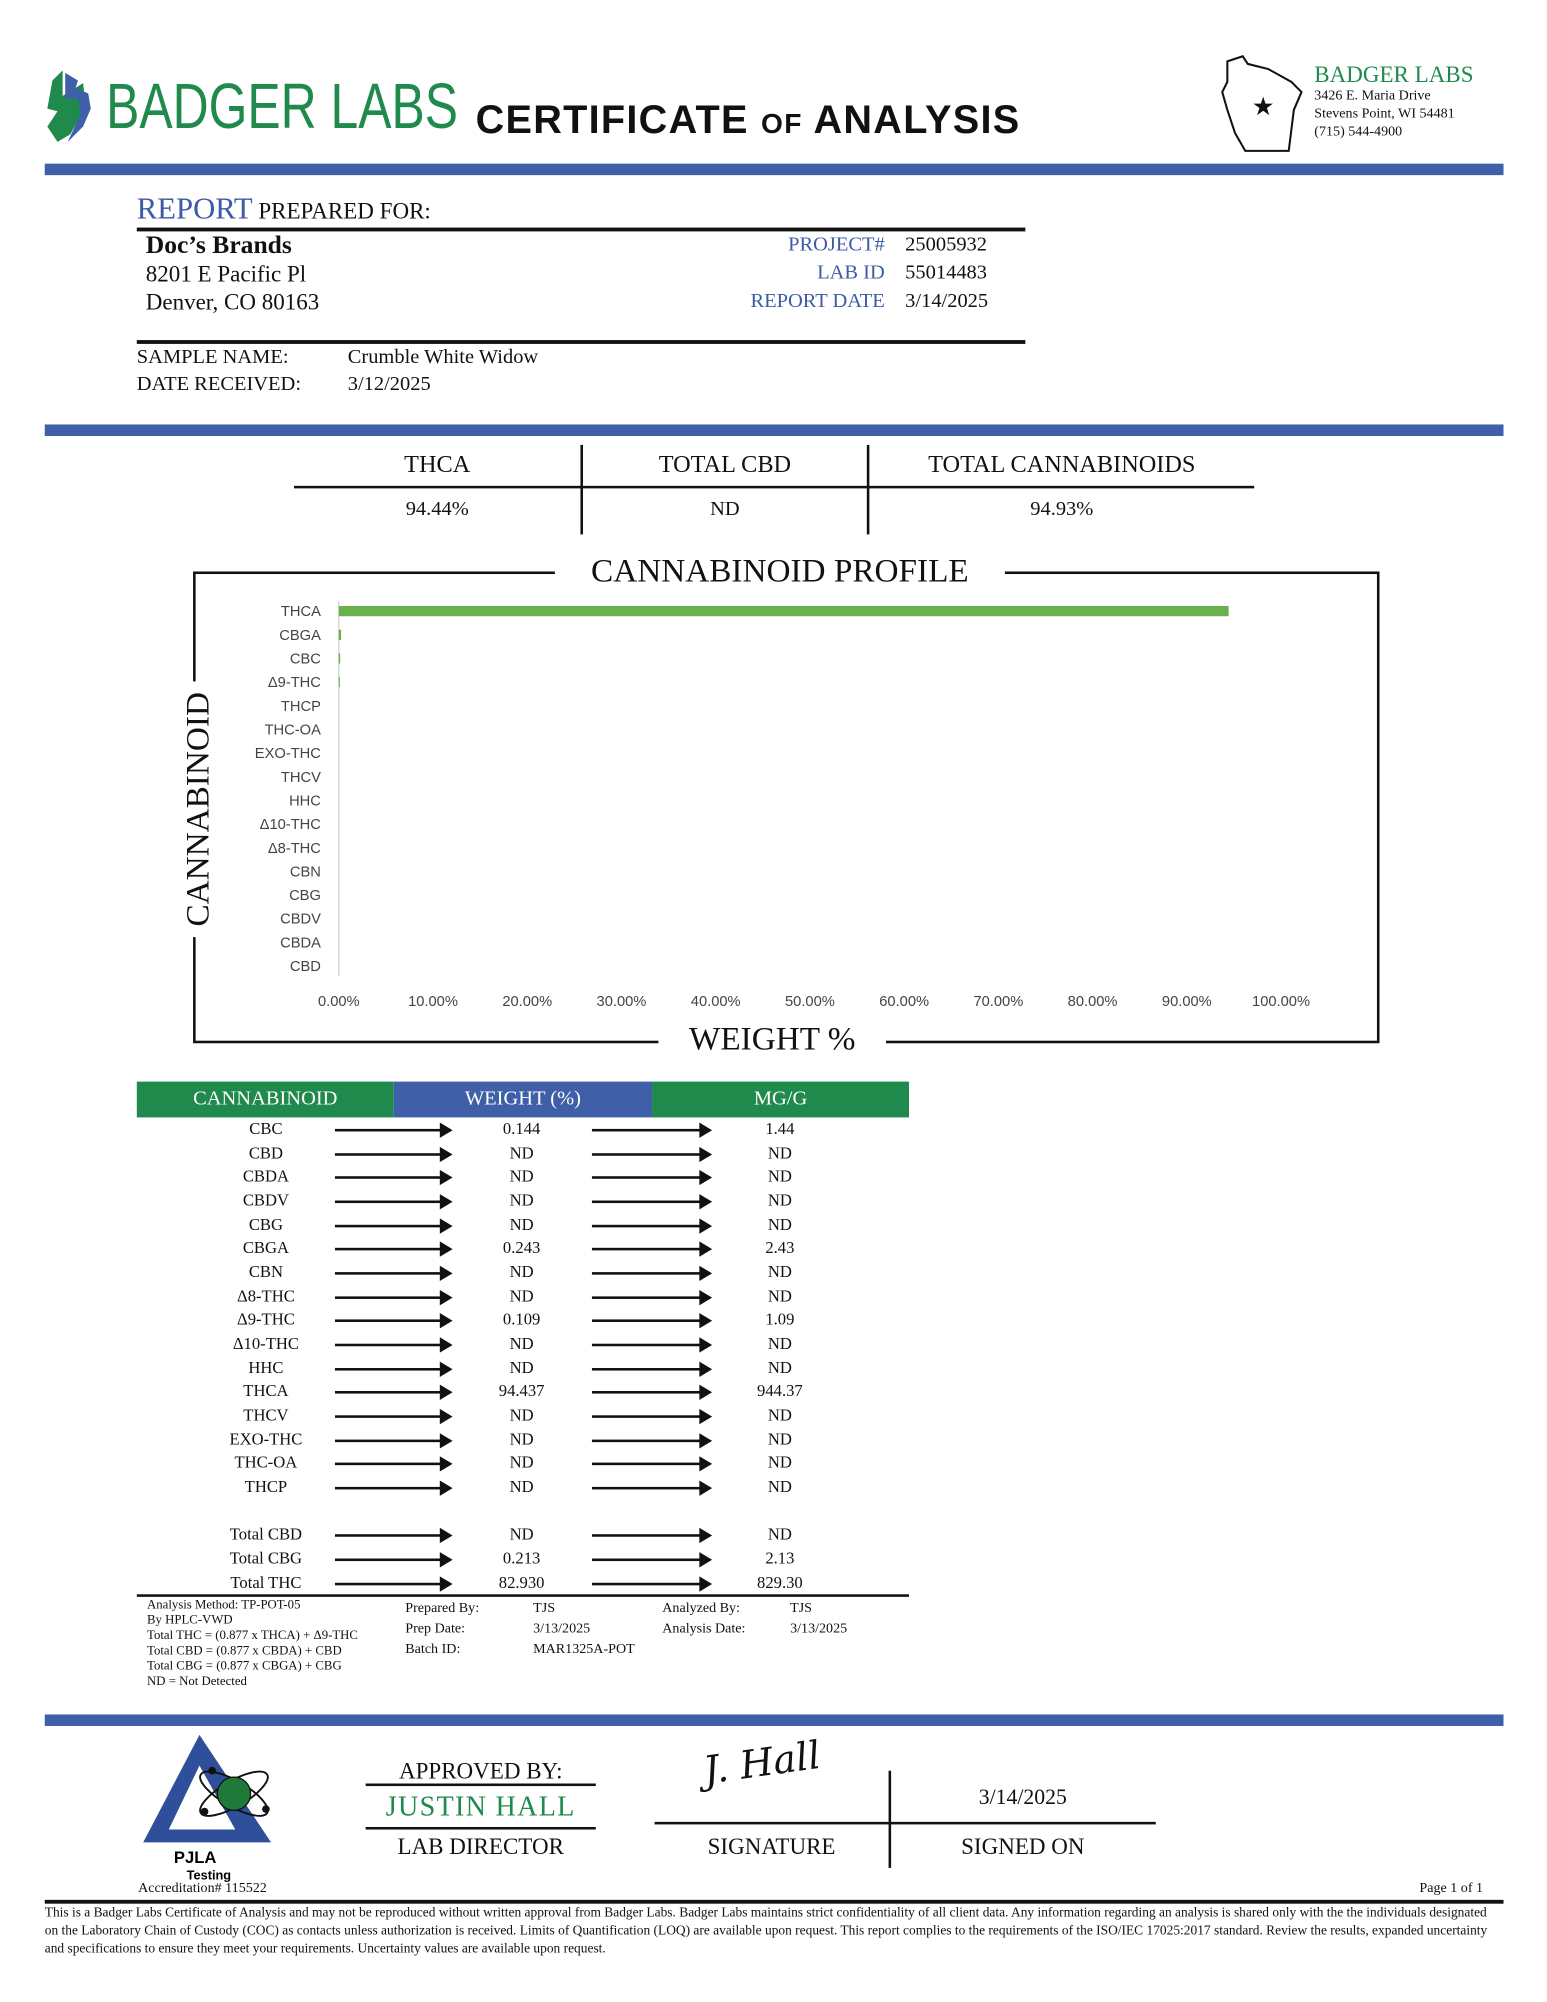 This screenshot has width=1547, height=2002. I want to click on table-header-cannabinoid: CANNABINOID, so click(265, 1099).